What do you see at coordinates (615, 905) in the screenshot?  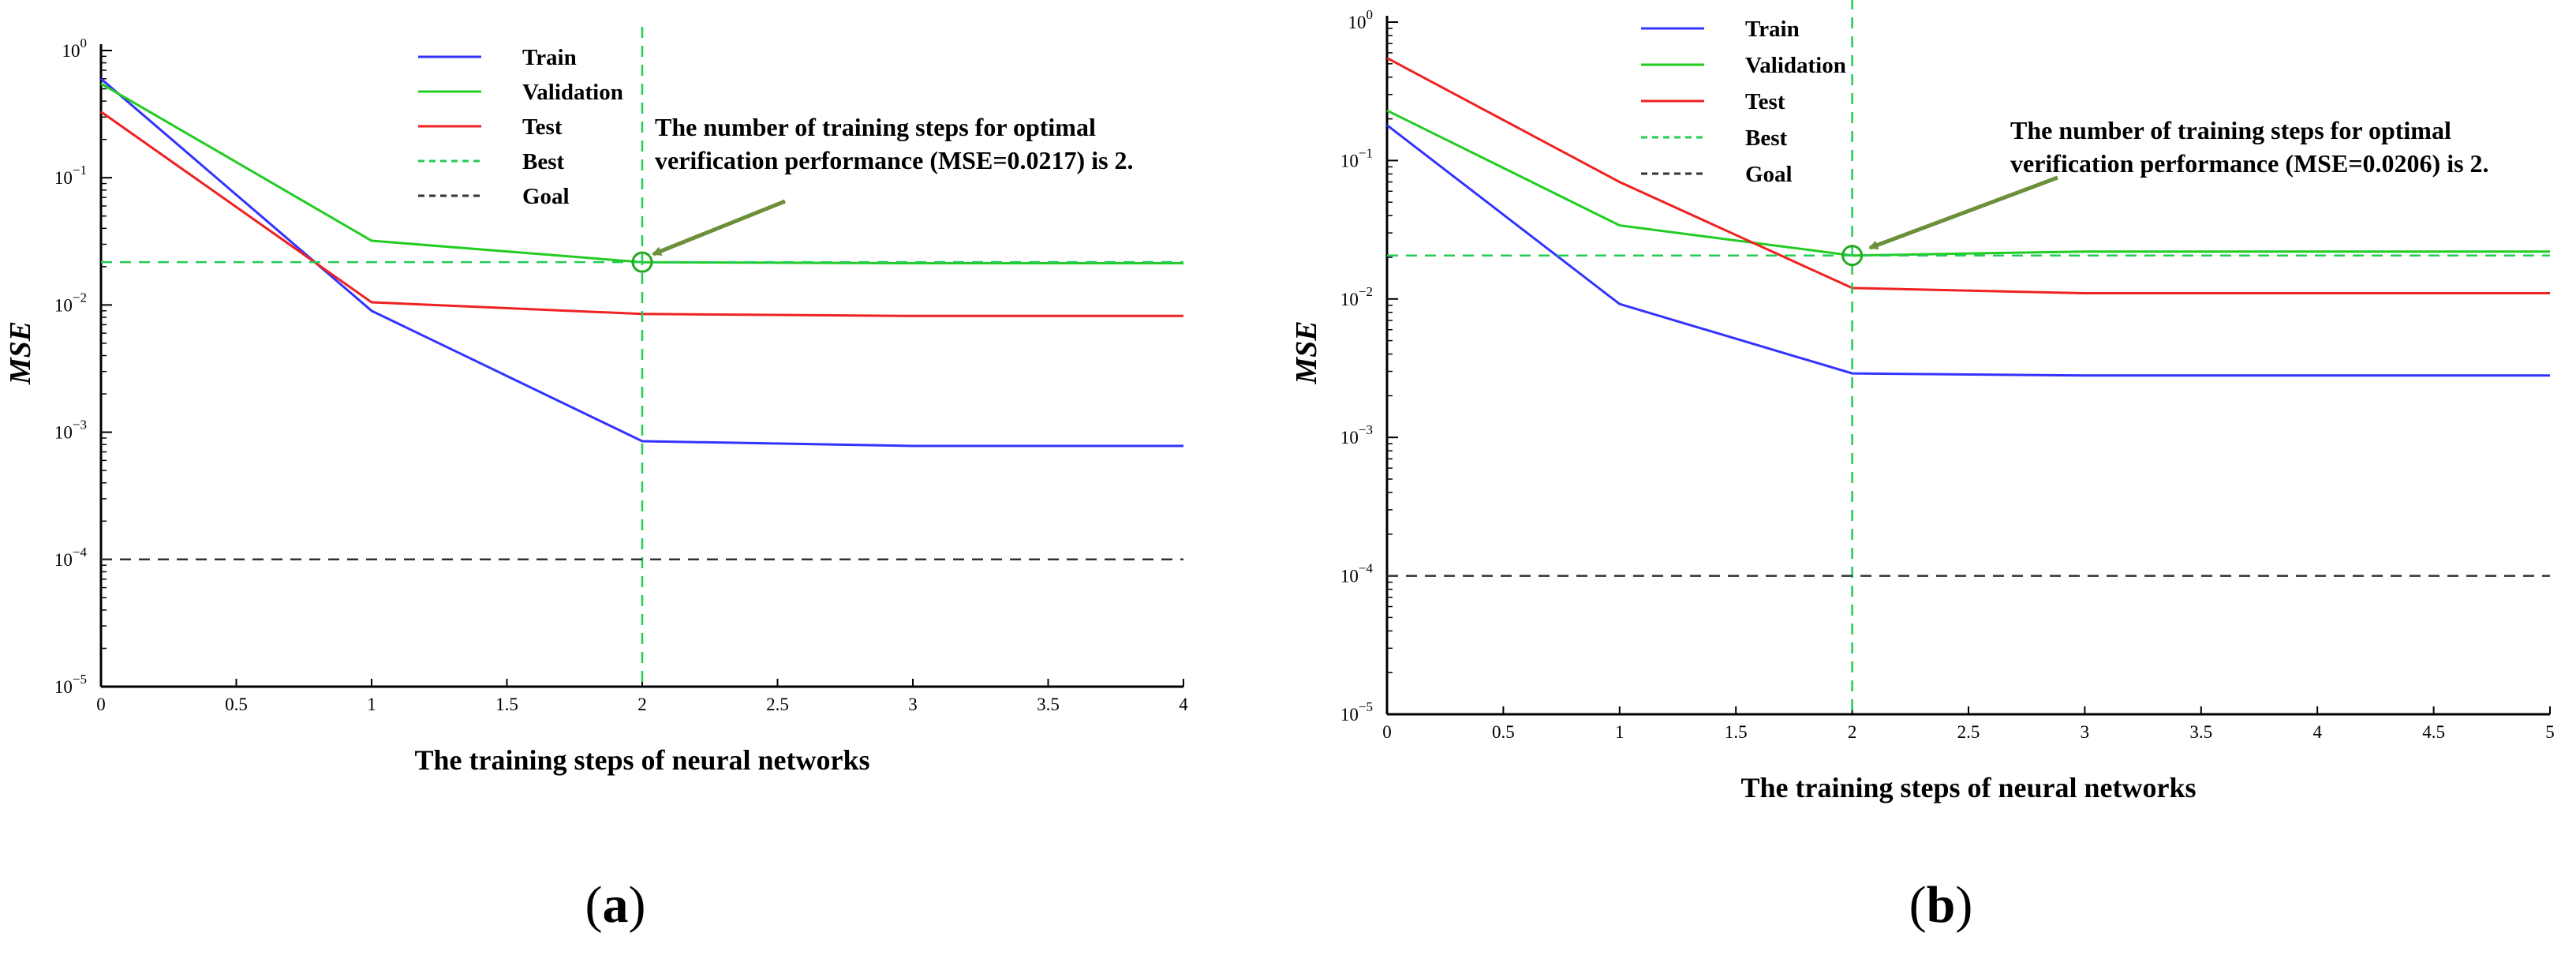 I see `panel-label: (a)` at bounding box center [615, 905].